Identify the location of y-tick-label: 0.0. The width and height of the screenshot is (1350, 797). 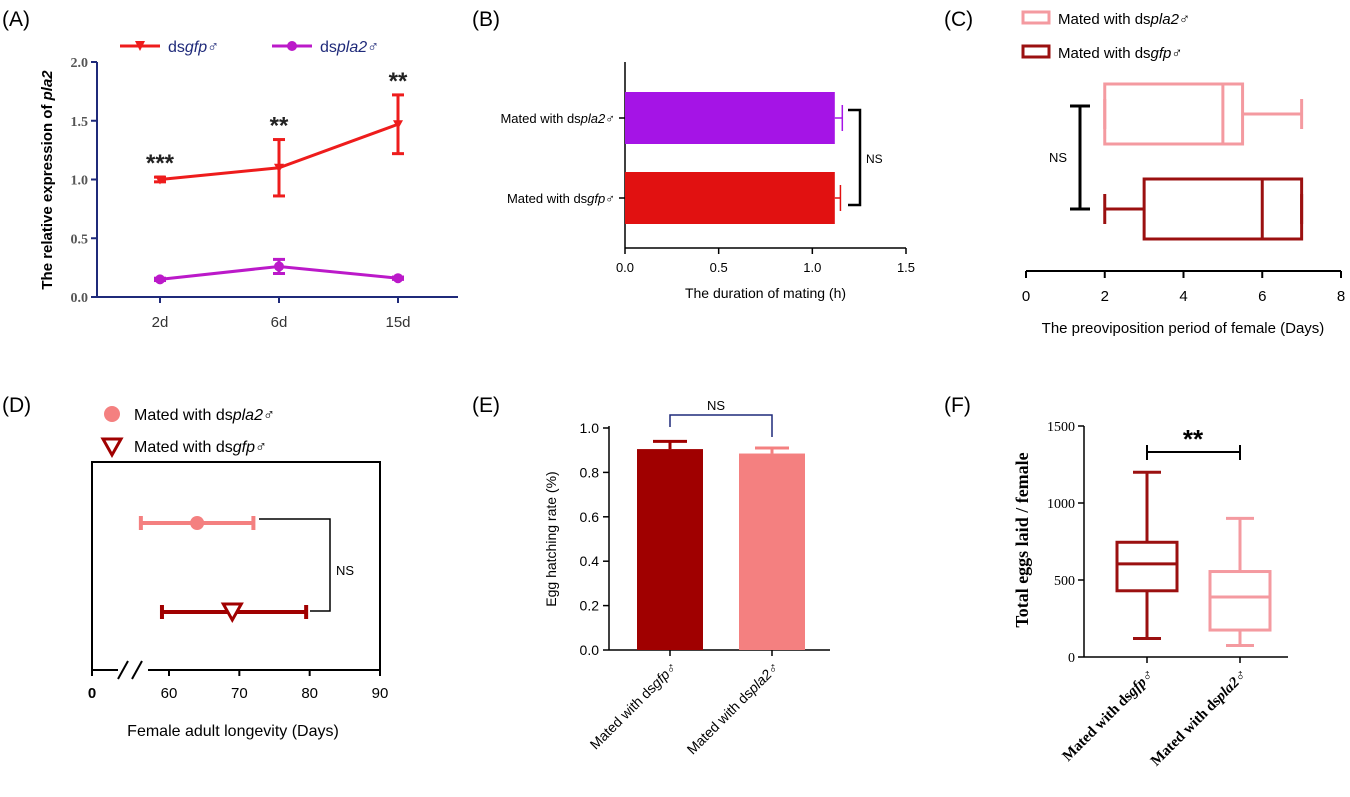
(590, 650).